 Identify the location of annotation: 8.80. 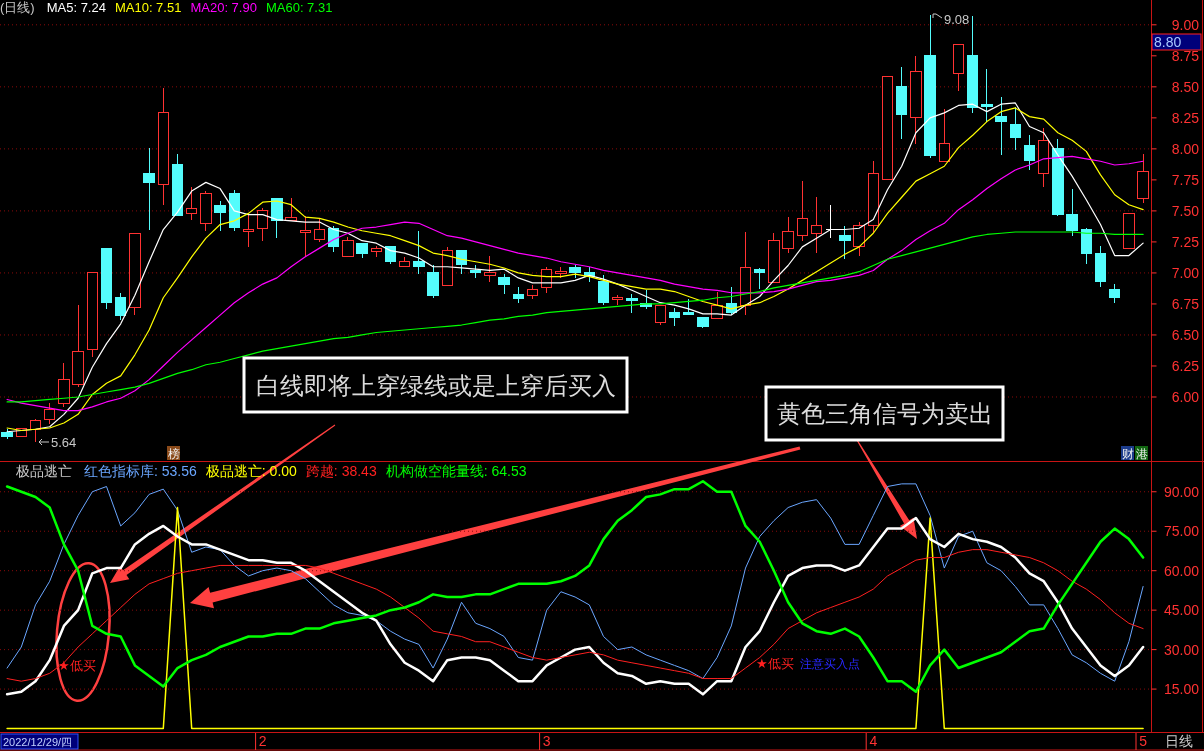
(1176, 42).